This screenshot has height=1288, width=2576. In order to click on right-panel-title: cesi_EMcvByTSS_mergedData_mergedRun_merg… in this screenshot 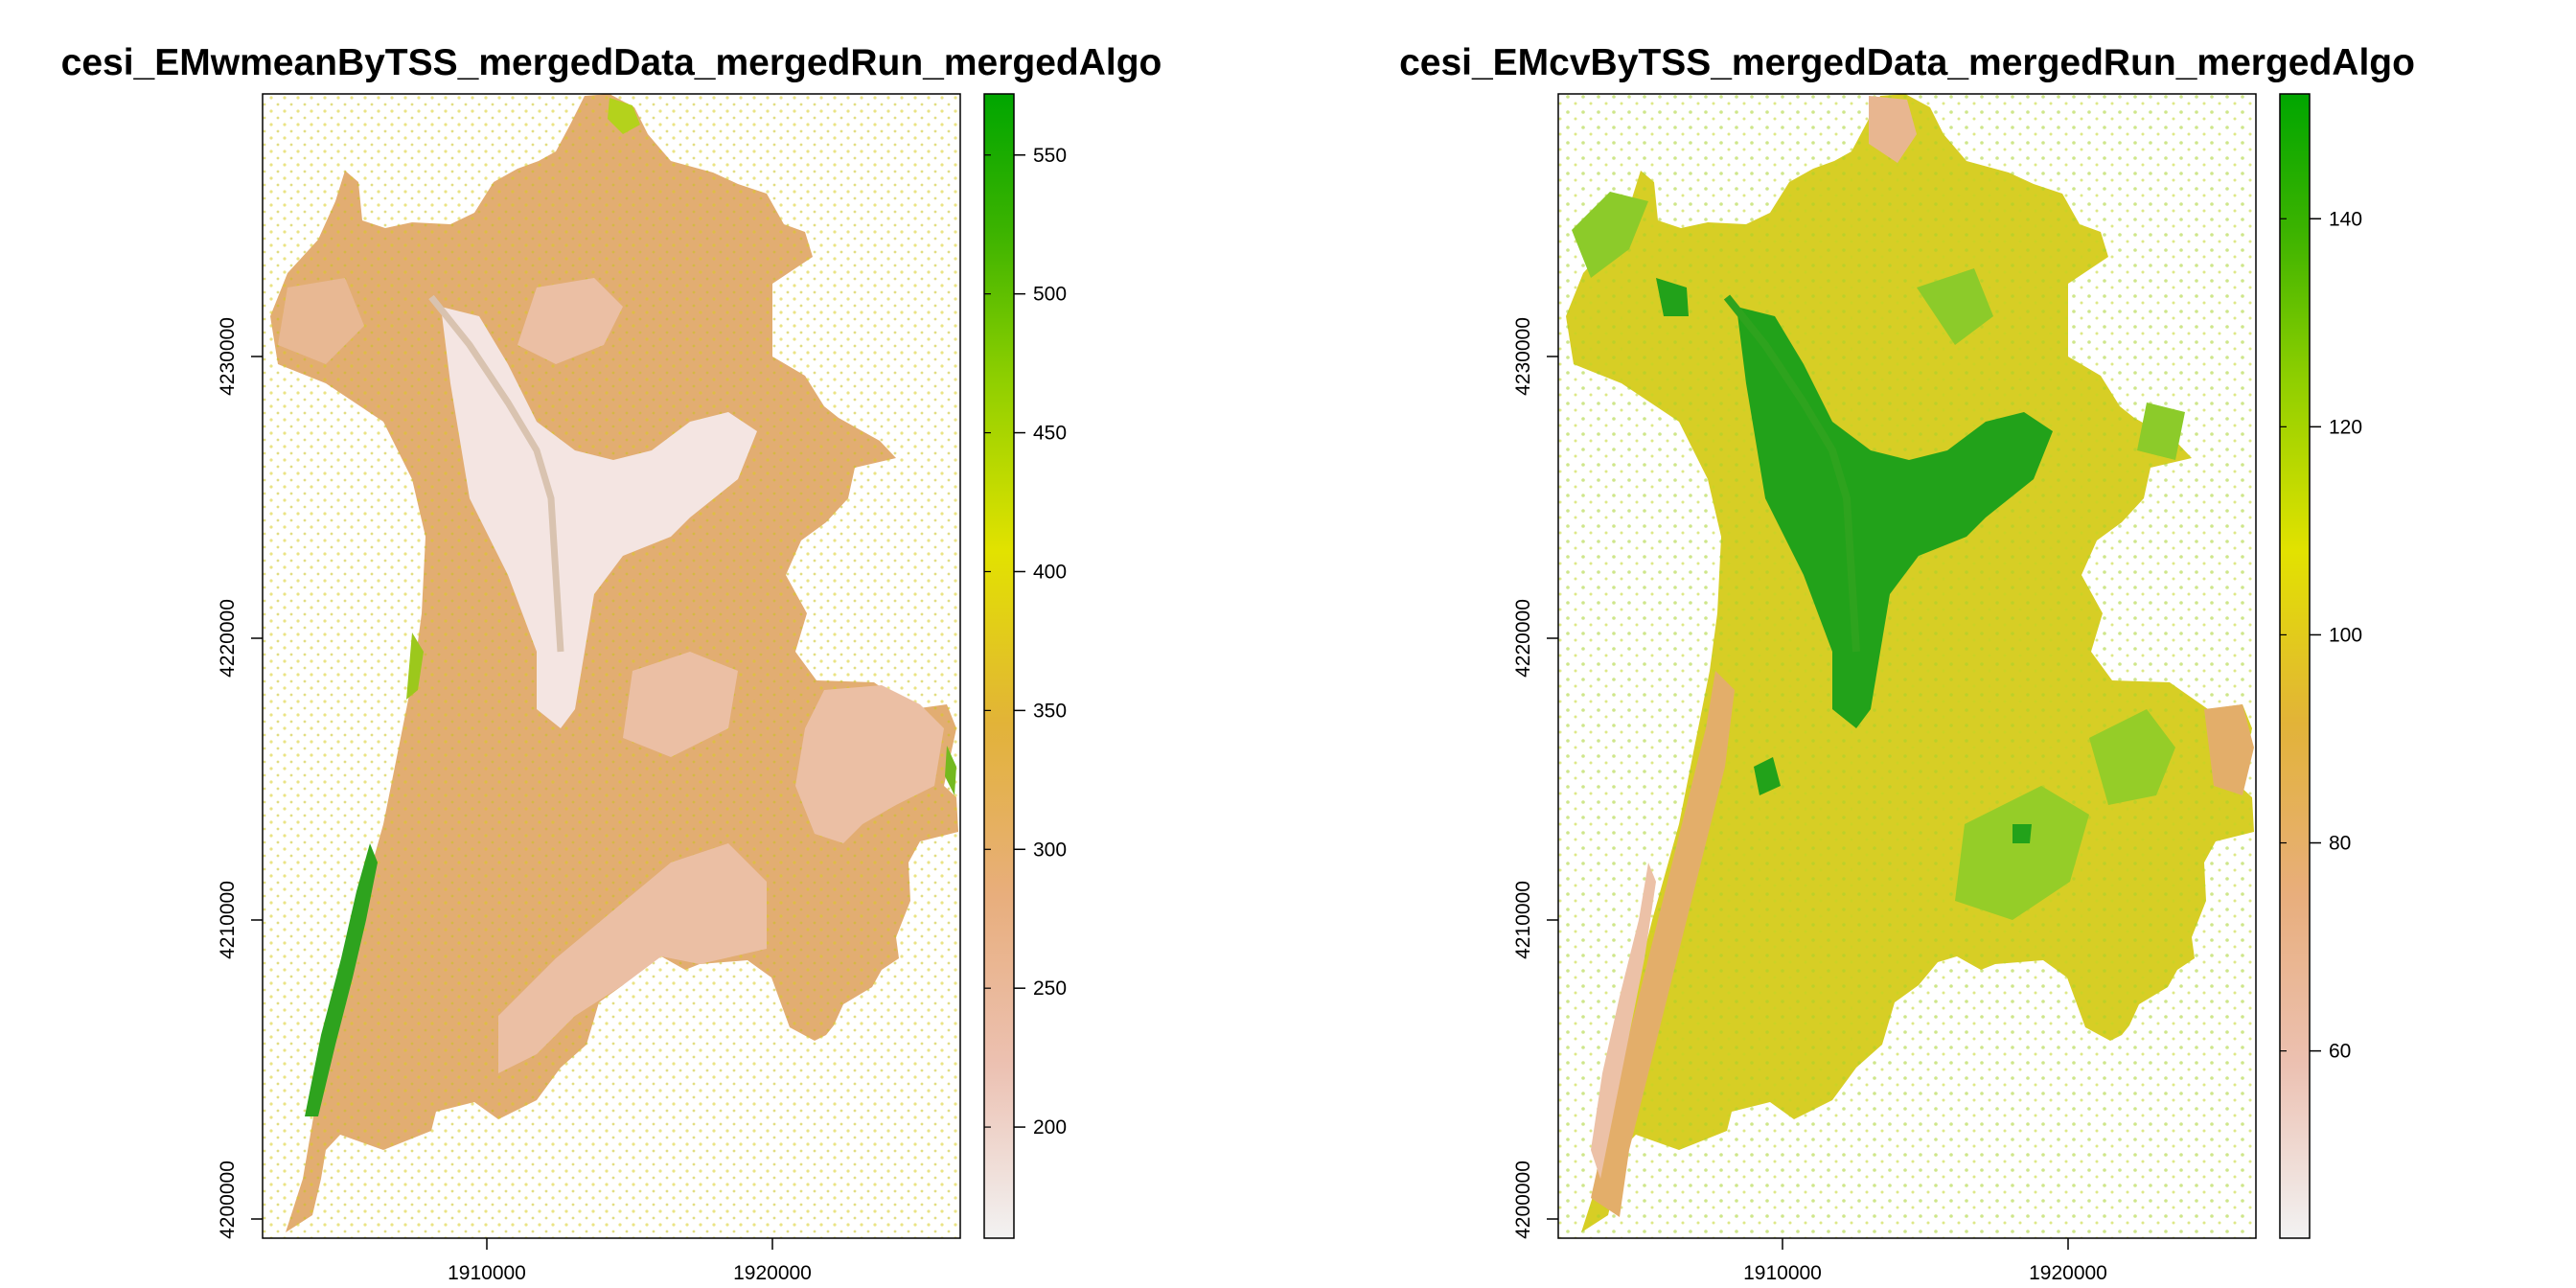, I will do `click(1907, 63)`.